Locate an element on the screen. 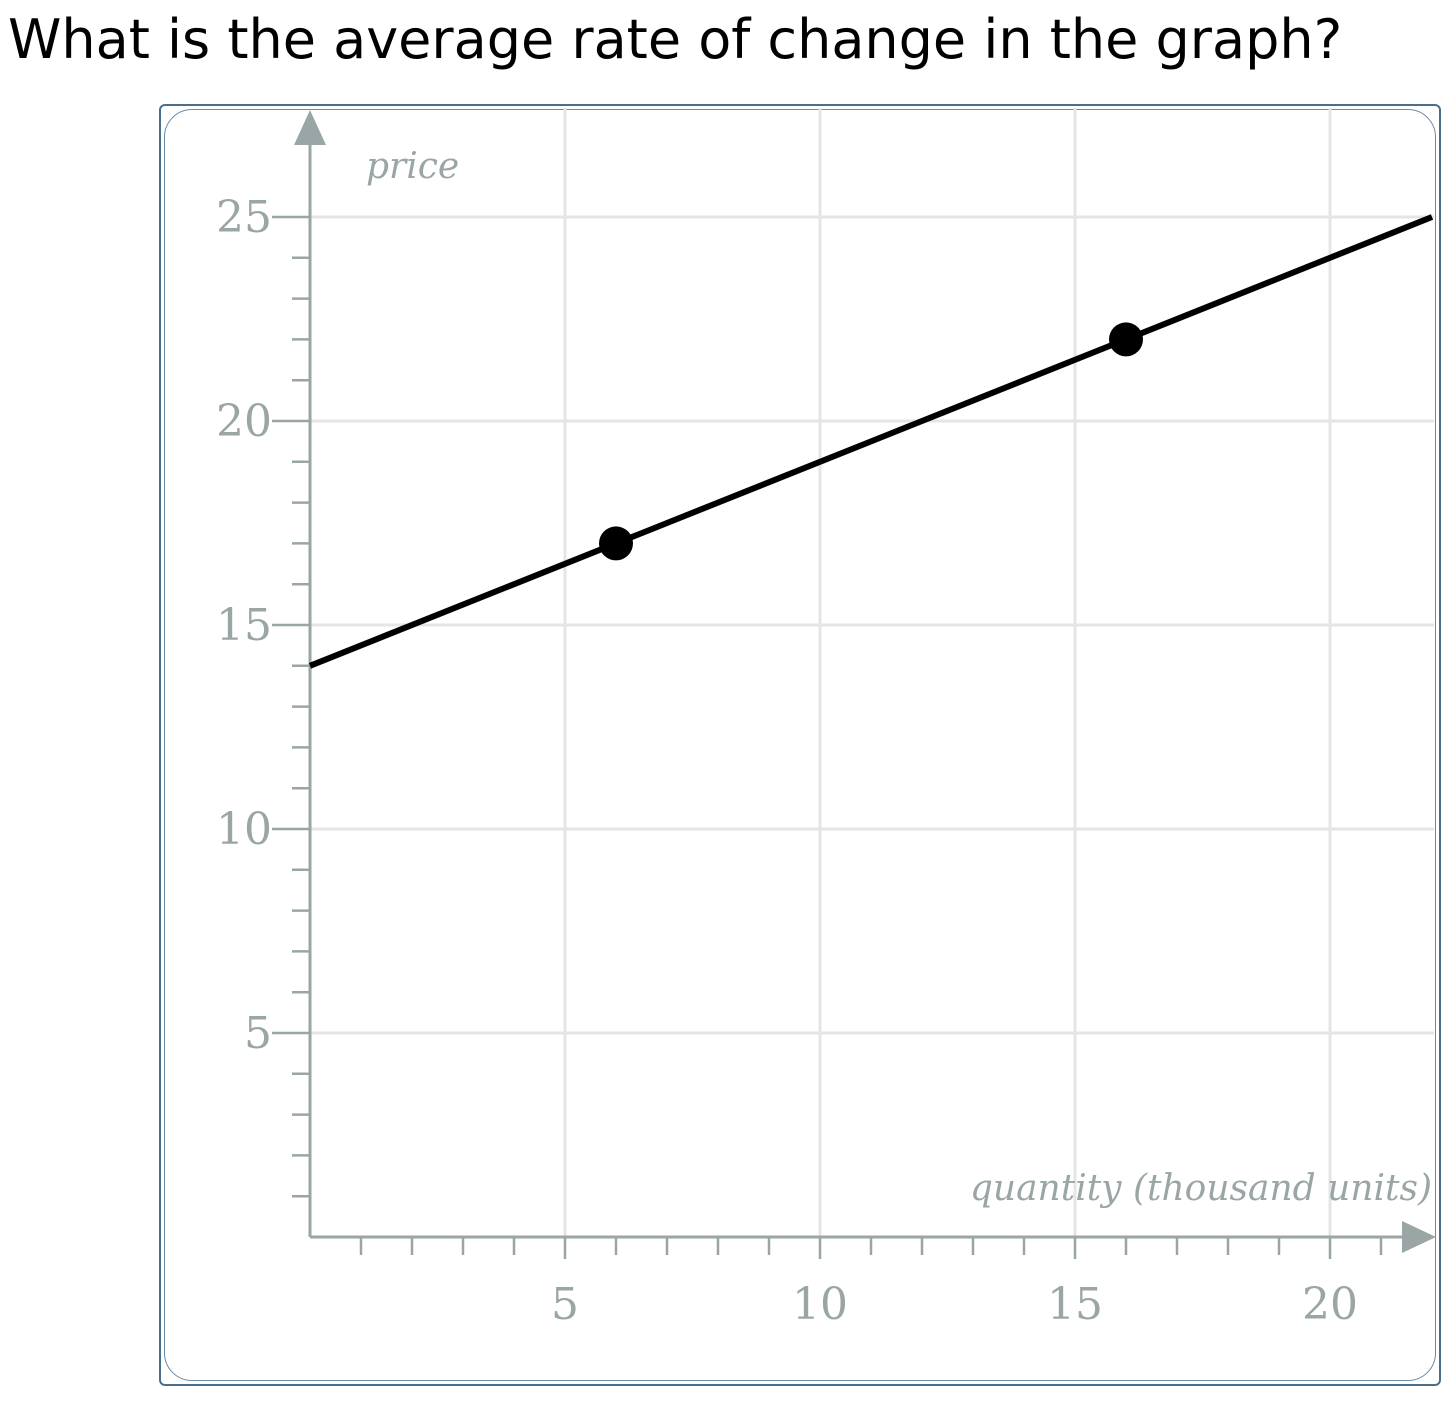 The image size is (1450, 1401). x-tick-label: 5 is located at coordinates (565, 1304).